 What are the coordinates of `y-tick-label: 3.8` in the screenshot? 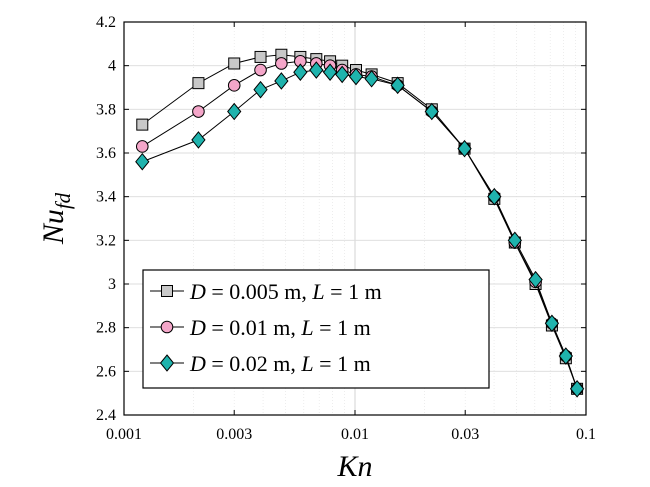 It's located at (106, 109).